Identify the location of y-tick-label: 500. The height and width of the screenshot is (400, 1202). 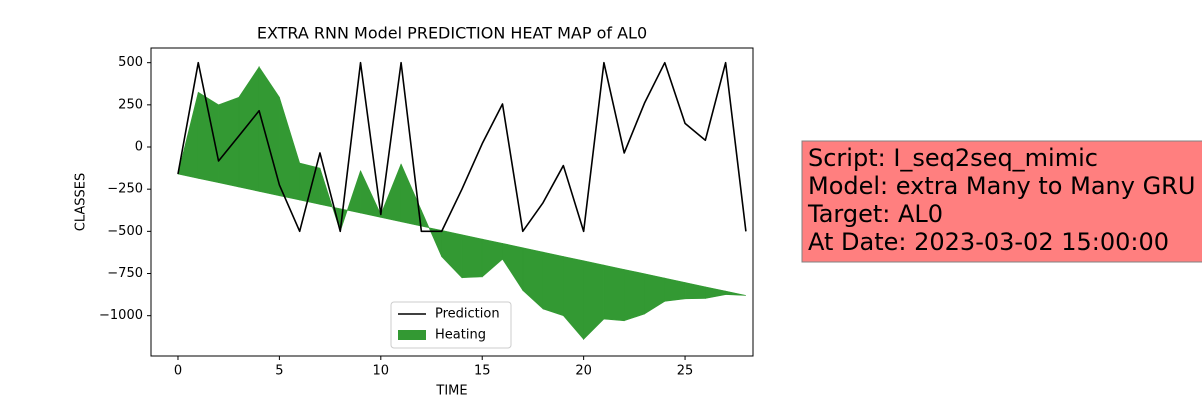
(130, 62).